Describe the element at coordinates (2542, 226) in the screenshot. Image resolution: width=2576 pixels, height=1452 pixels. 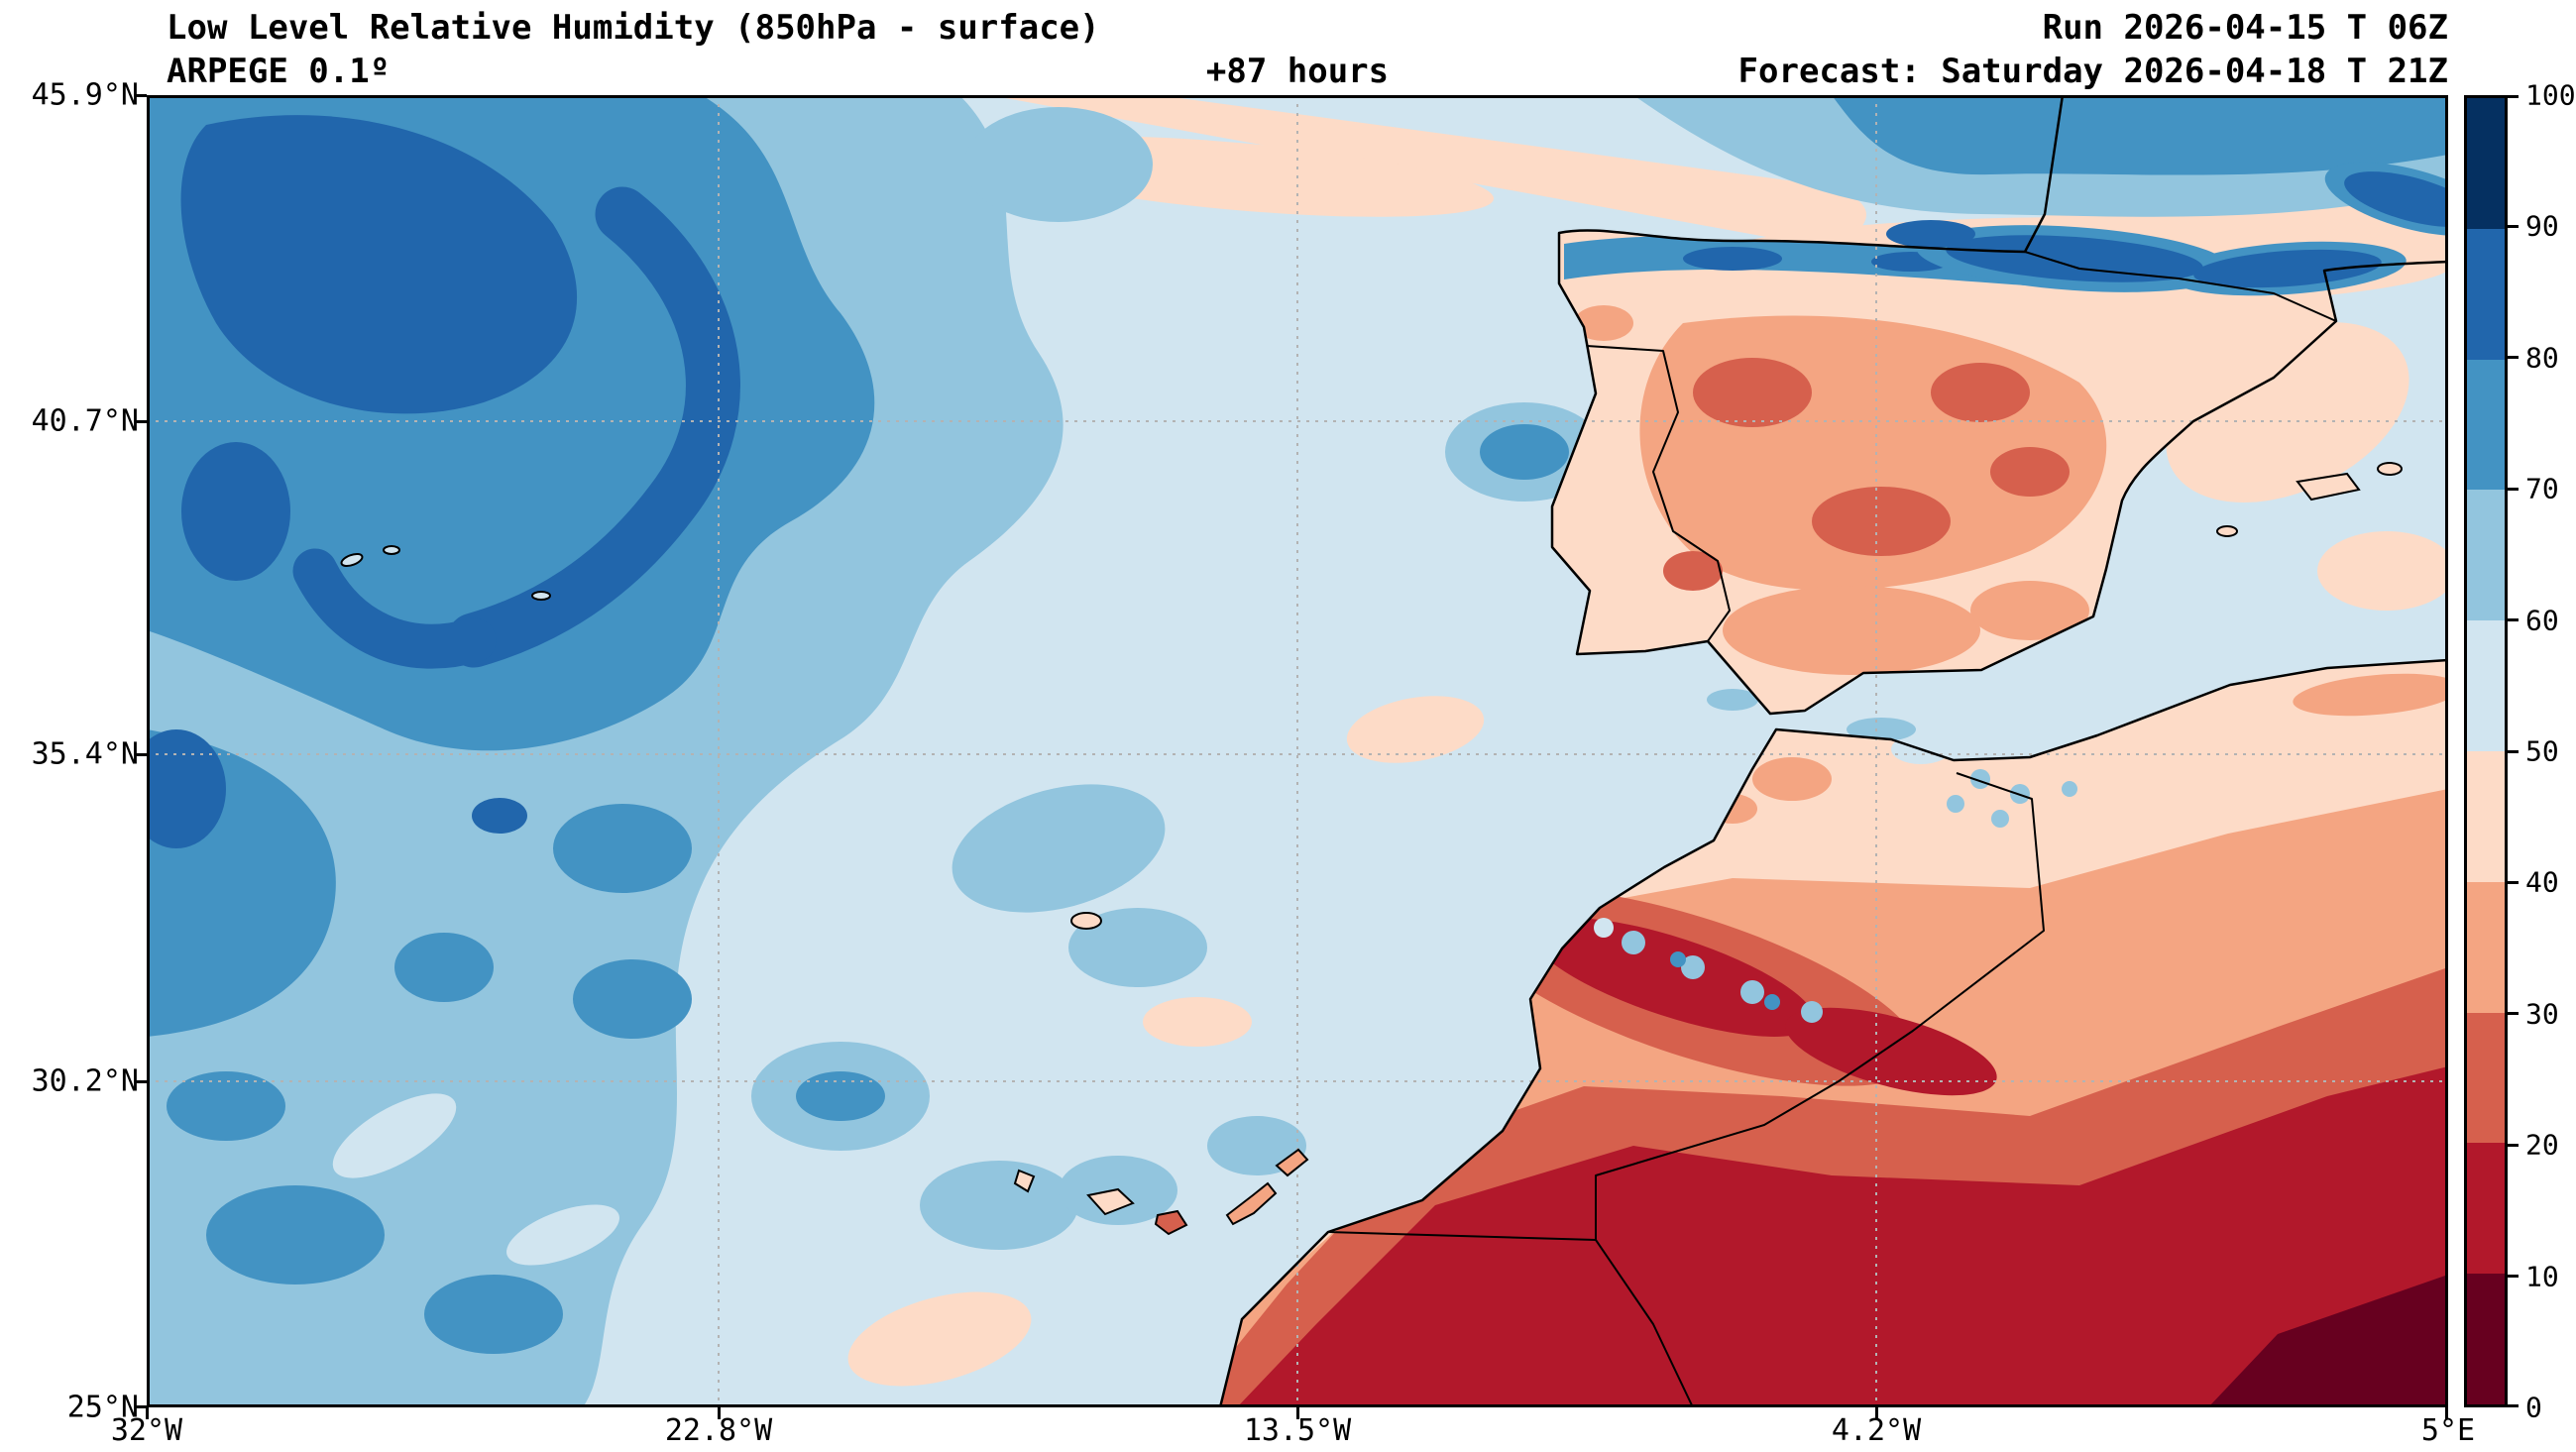
I see `colorbar-tick-label: 90` at that location.